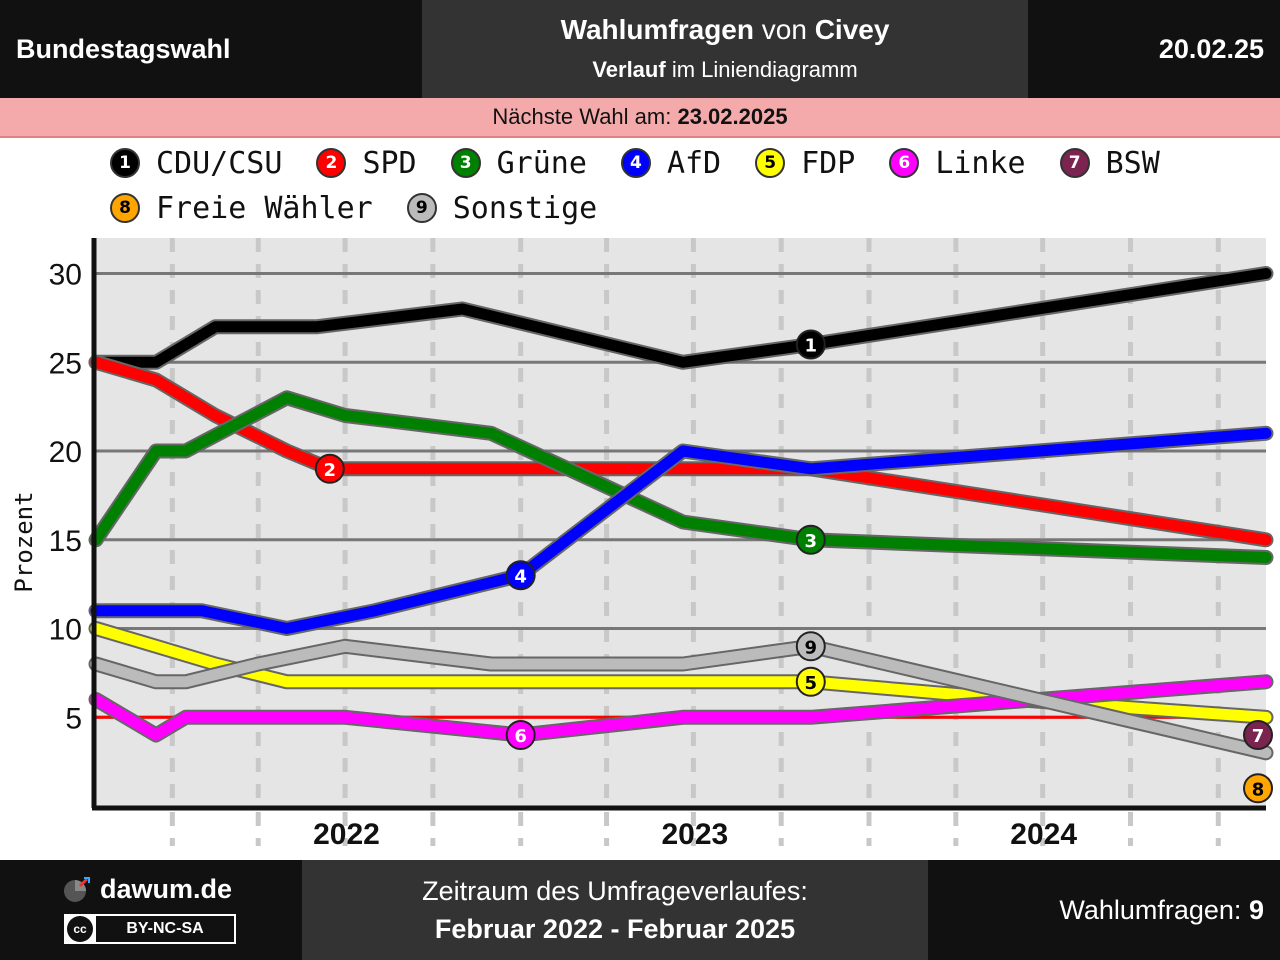 Image resolution: width=1280 pixels, height=960 pixels. I want to click on next-election-date: 23.02.2025, so click(732, 116).